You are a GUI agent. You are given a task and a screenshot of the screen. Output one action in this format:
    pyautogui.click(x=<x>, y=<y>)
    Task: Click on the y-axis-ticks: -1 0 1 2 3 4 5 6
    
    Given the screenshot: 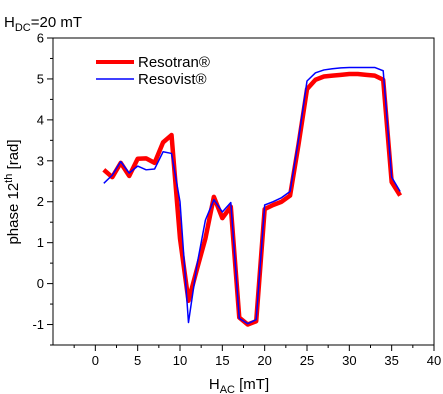 What is the action you would take?
    pyautogui.click(x=42, y=188)
    